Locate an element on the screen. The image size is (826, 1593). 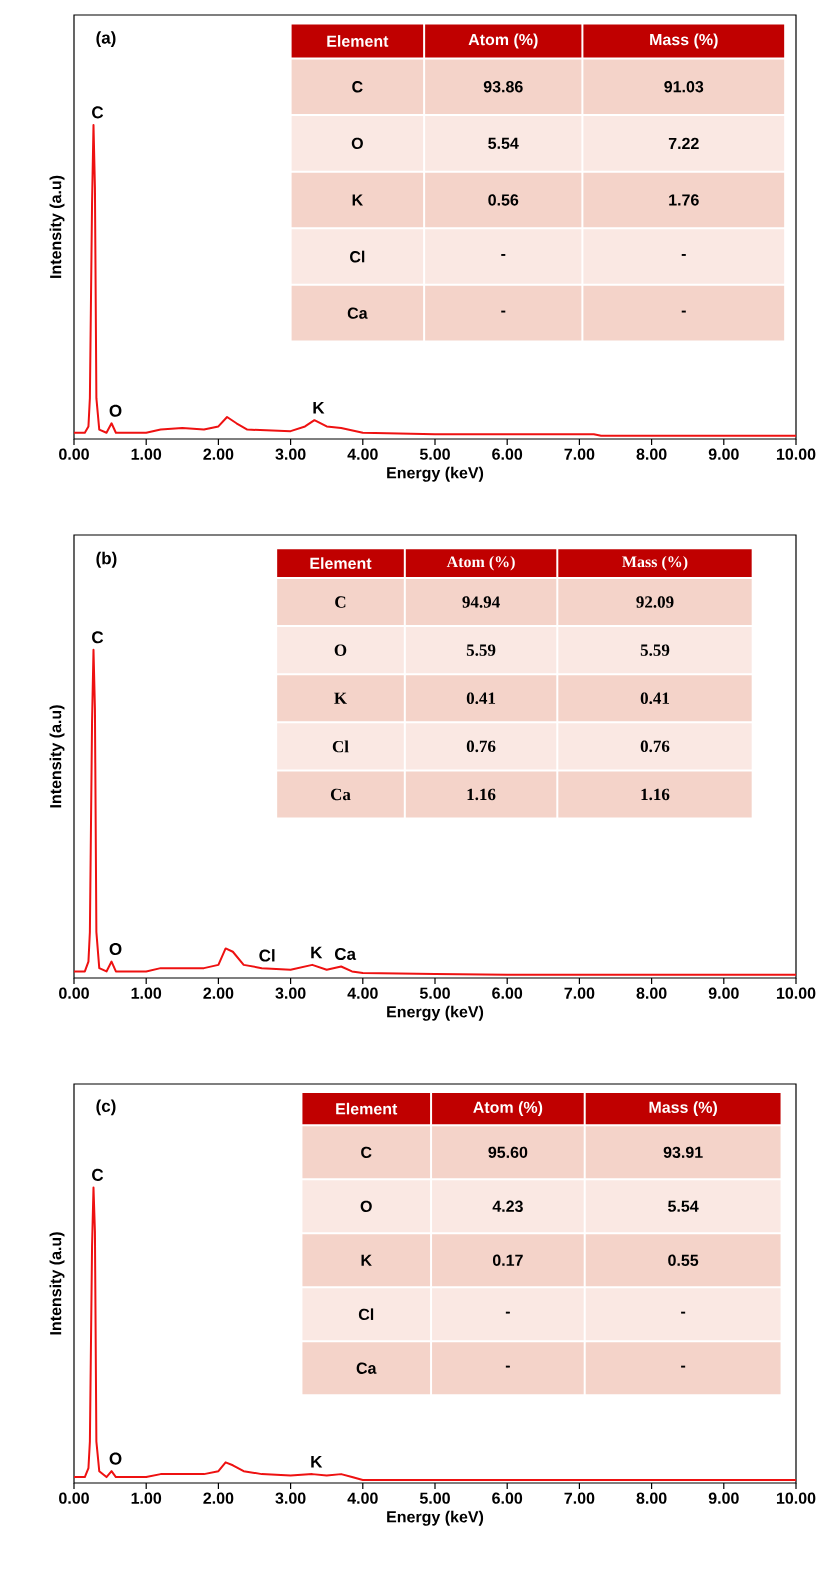
text: 94.94 is located at coordinates (481, 602).